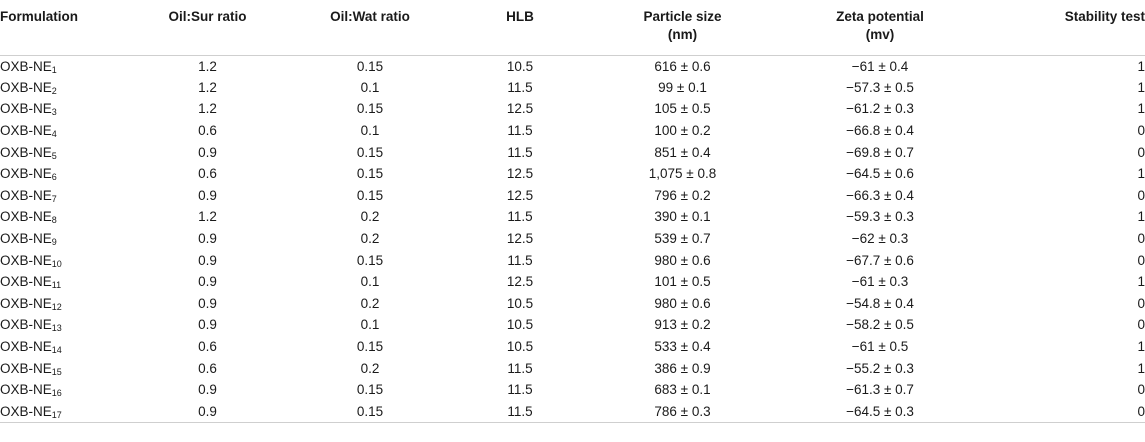 This screenshot has width=1145, height=442. What do you see at coordinates (370, 27) in the screenshot?
I see `header-oil-wat-ratio: Oil:Wat ratio` at bounding box center [370, 27].